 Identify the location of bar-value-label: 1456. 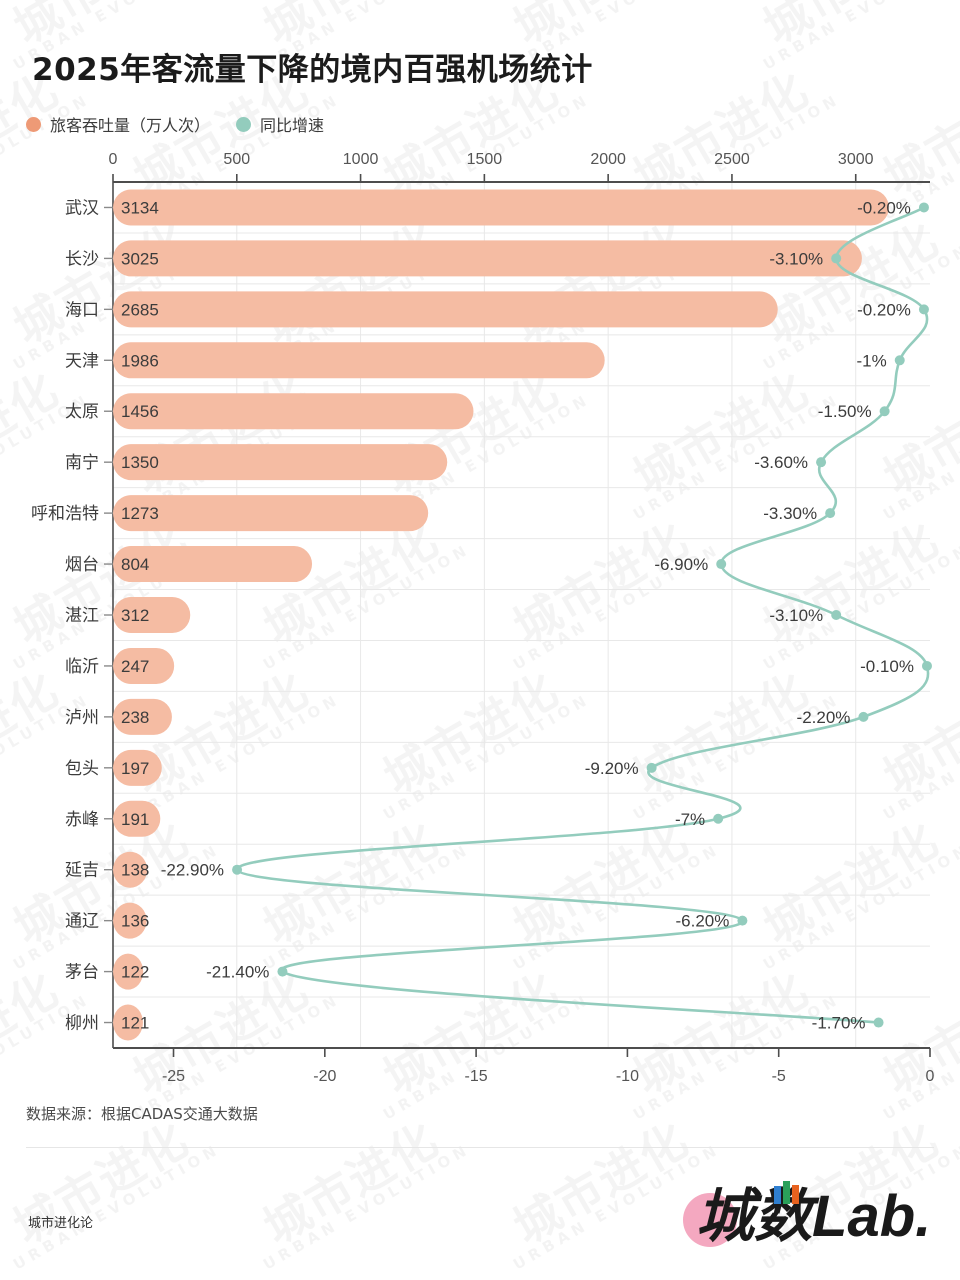
(140, 411).